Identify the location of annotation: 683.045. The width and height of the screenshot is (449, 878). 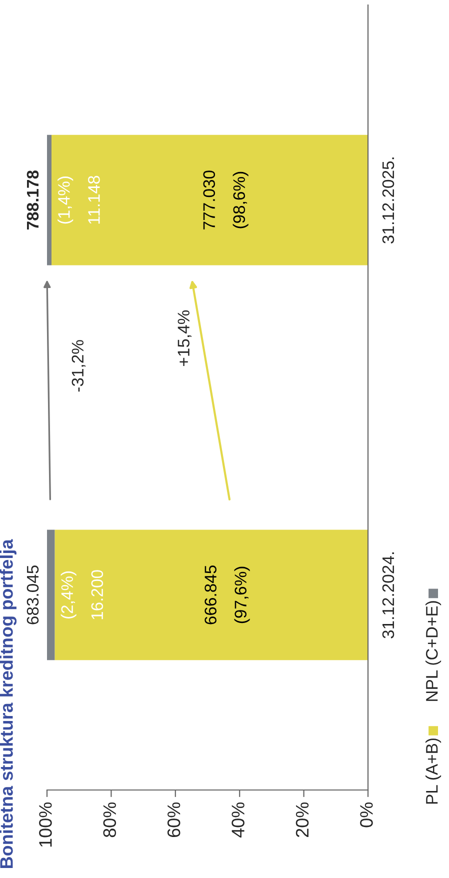
(32, 595).